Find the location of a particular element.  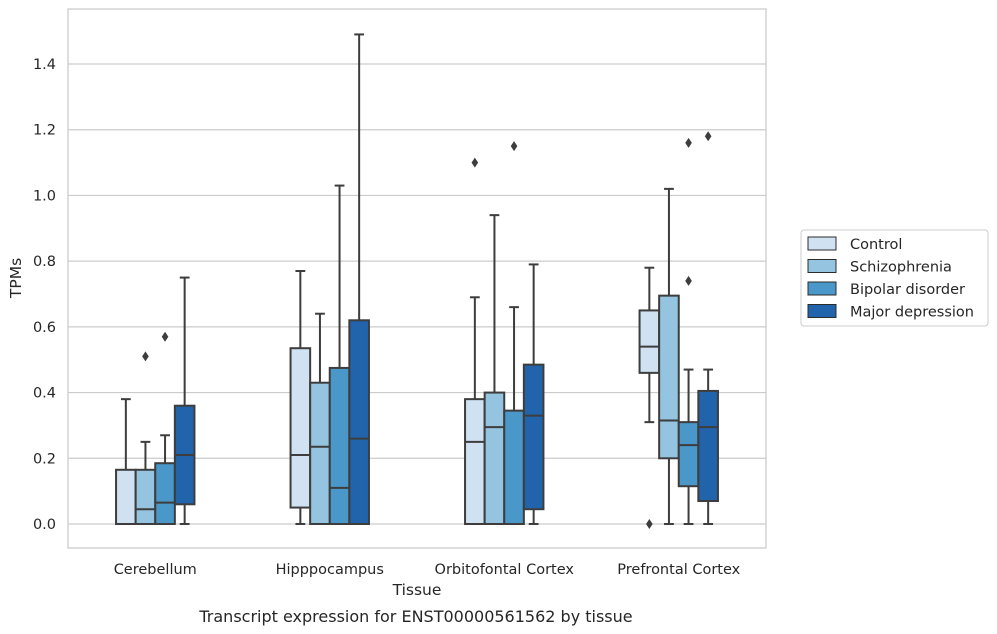

y-tick-label: 1.4 is located at coordinates (44, 65).